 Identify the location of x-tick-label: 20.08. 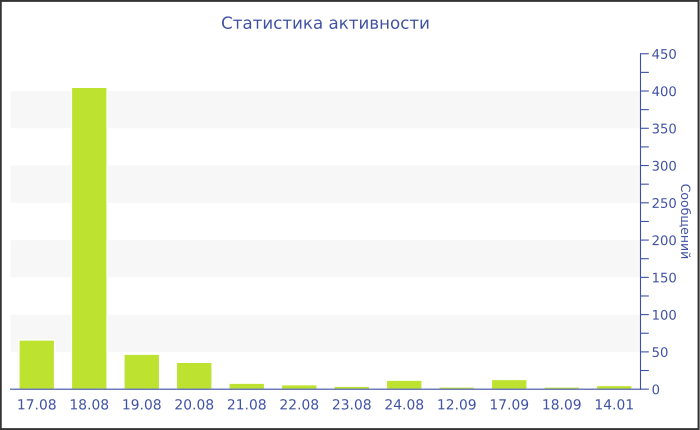
(194, 404).